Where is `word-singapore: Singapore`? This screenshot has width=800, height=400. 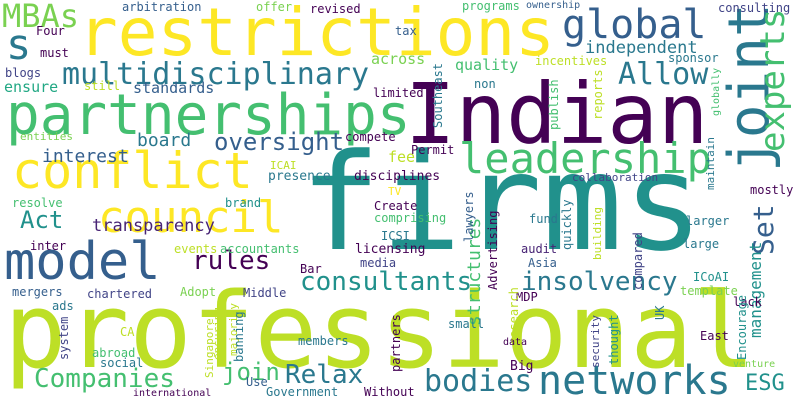 word-singapore: Singapore is located at coordinates (209, 348).